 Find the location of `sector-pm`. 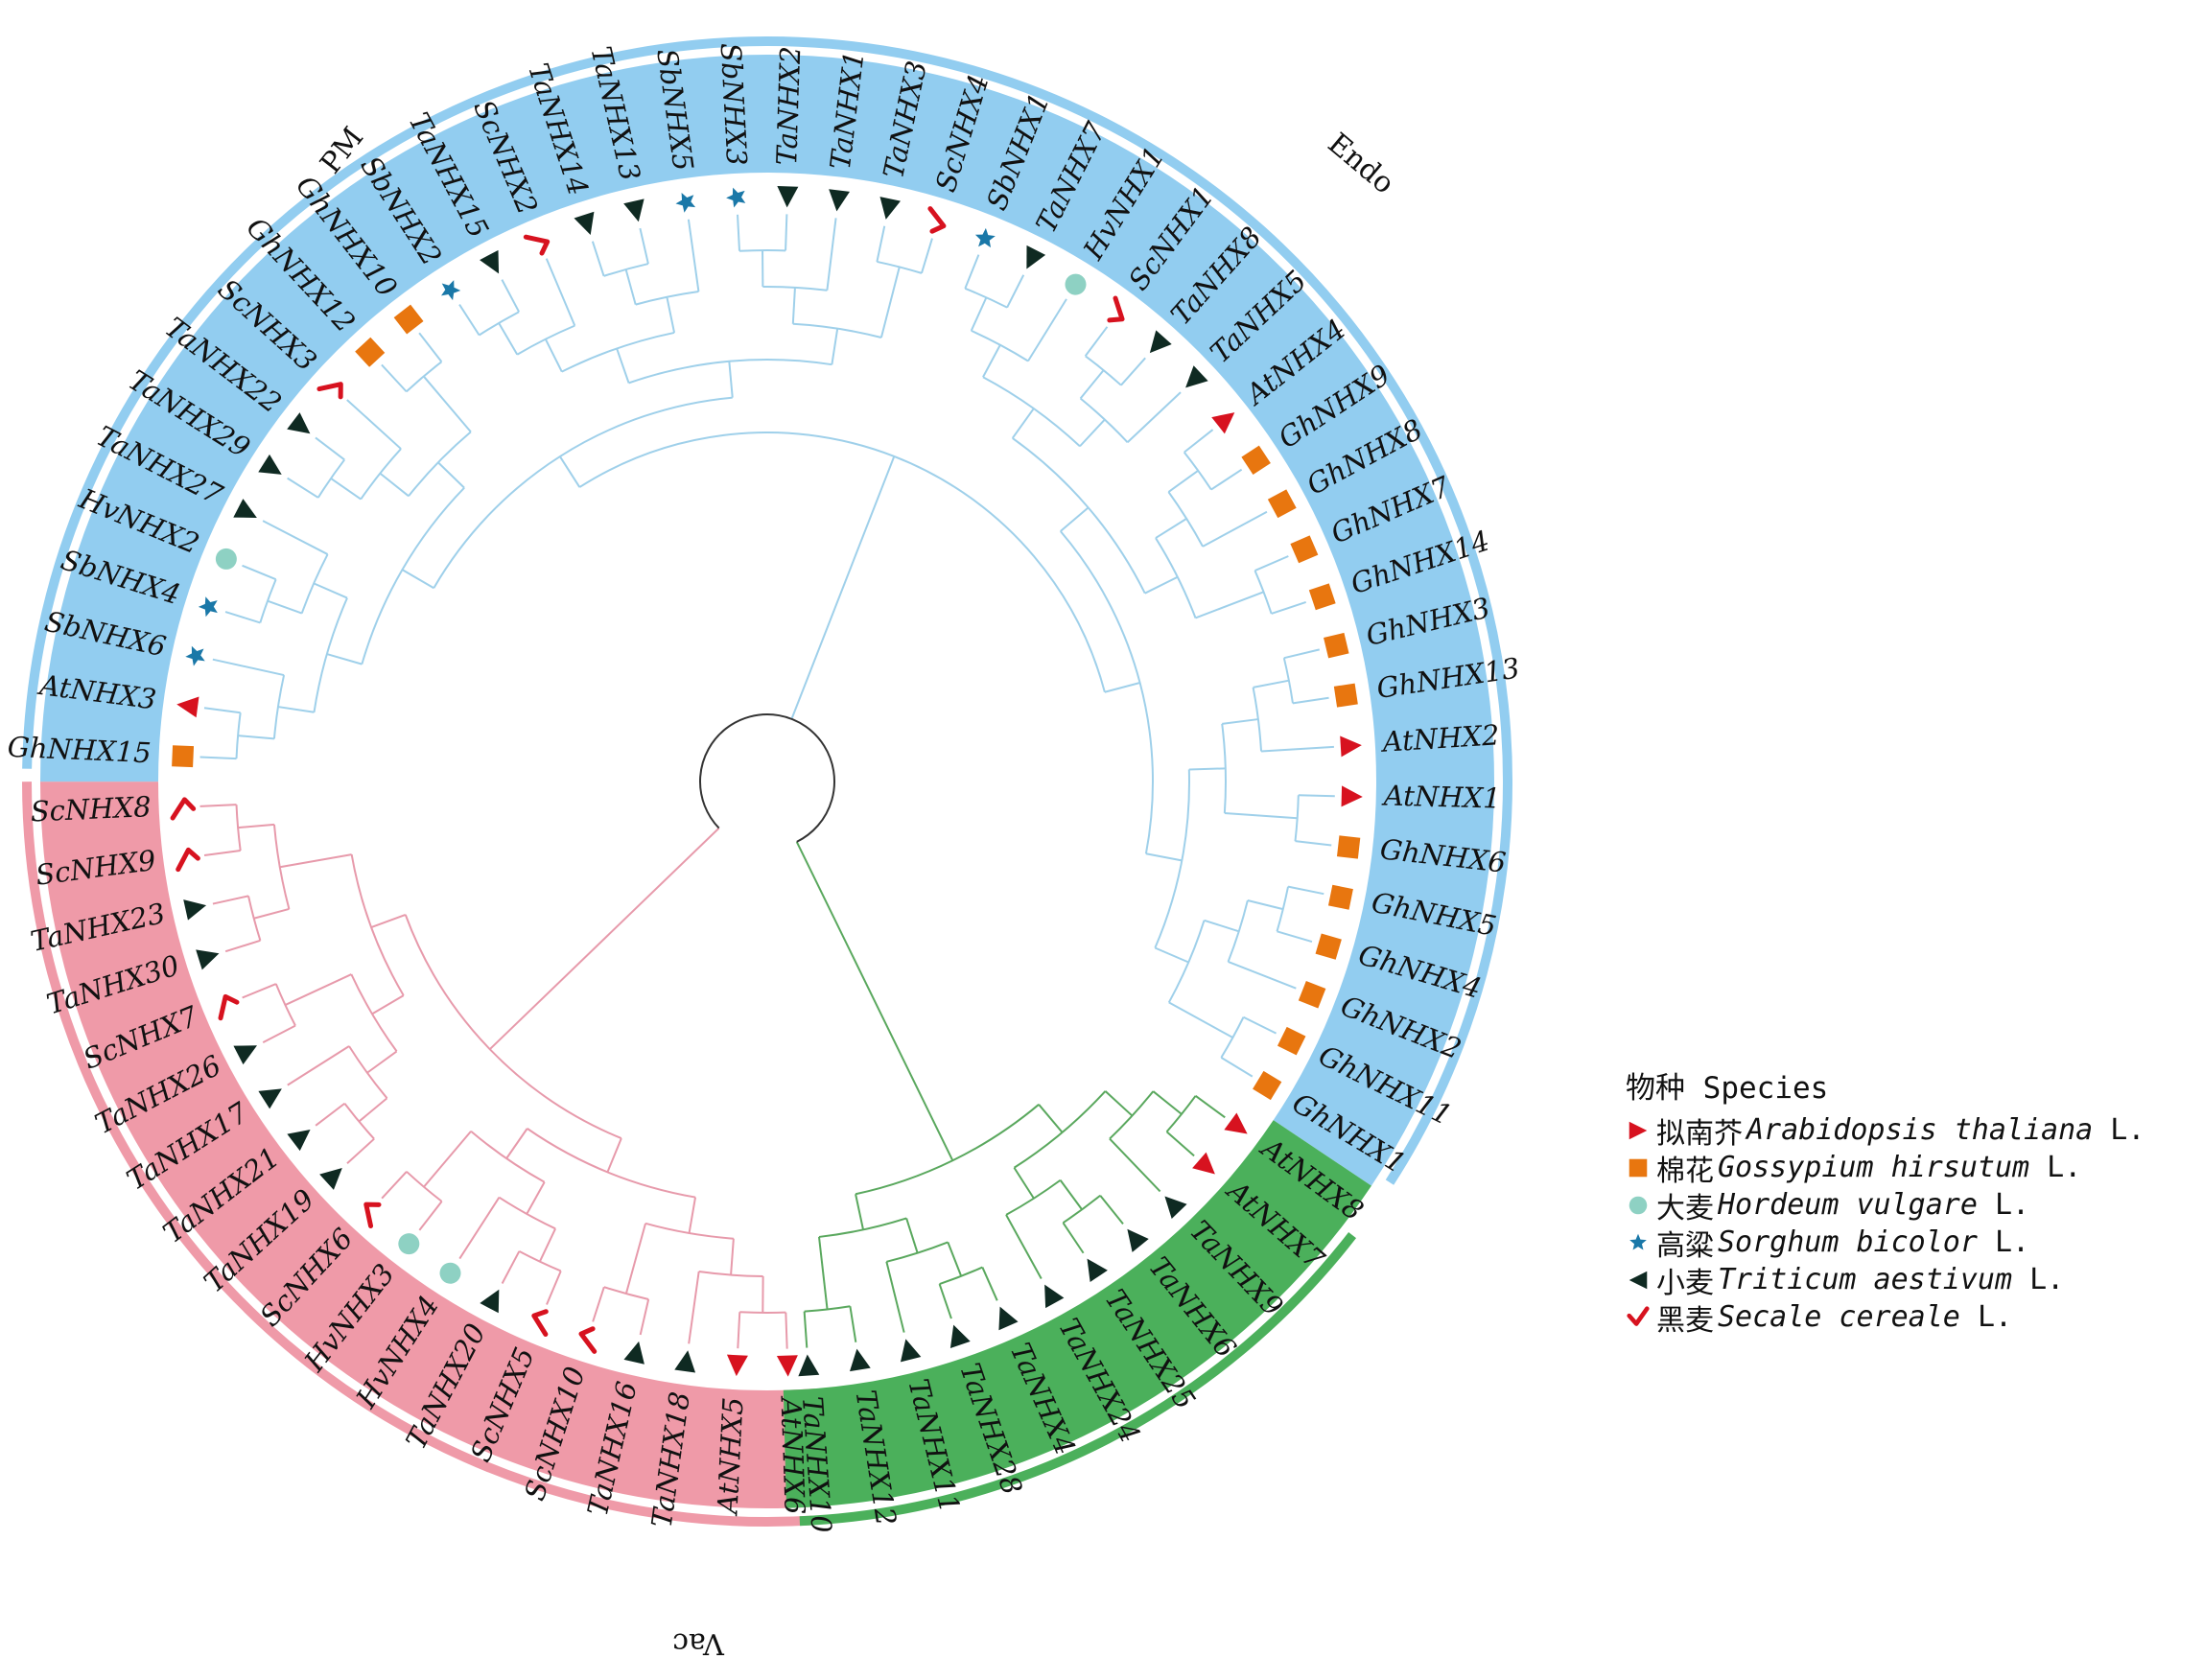

sector-pm is located at coordinates (1077, 1314).